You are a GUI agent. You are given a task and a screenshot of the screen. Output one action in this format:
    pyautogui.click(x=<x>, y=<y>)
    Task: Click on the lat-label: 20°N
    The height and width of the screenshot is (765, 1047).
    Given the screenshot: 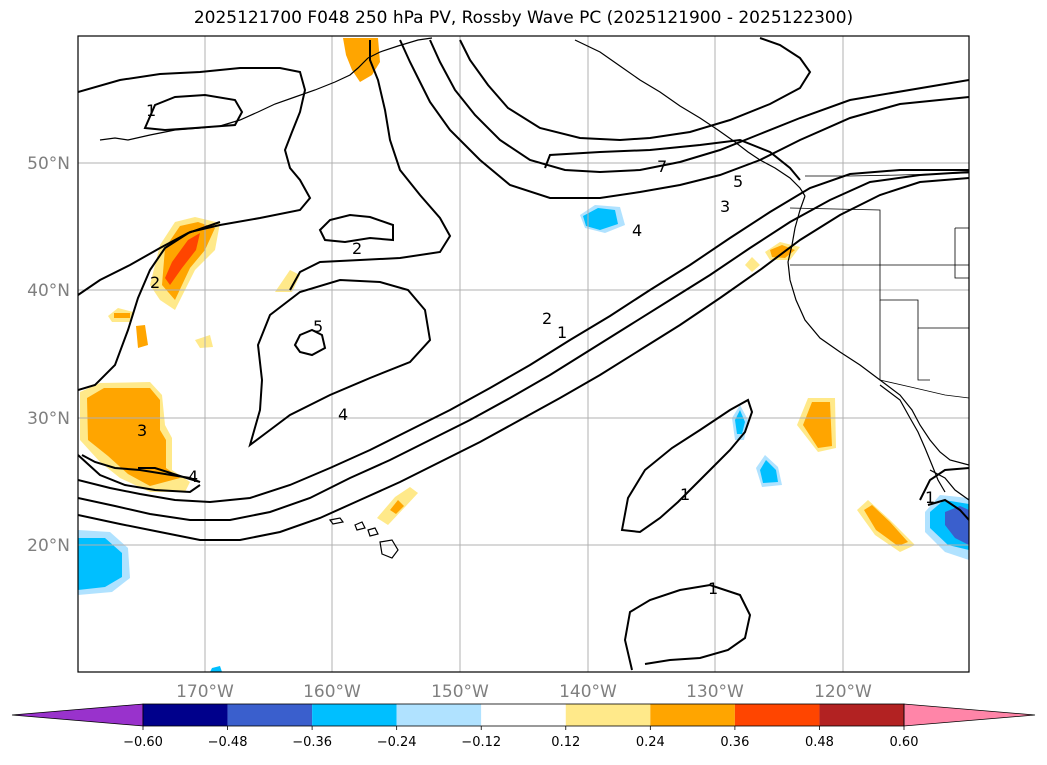 What is the action you would take?
    pyautogui.click(x=48, y=546)
    